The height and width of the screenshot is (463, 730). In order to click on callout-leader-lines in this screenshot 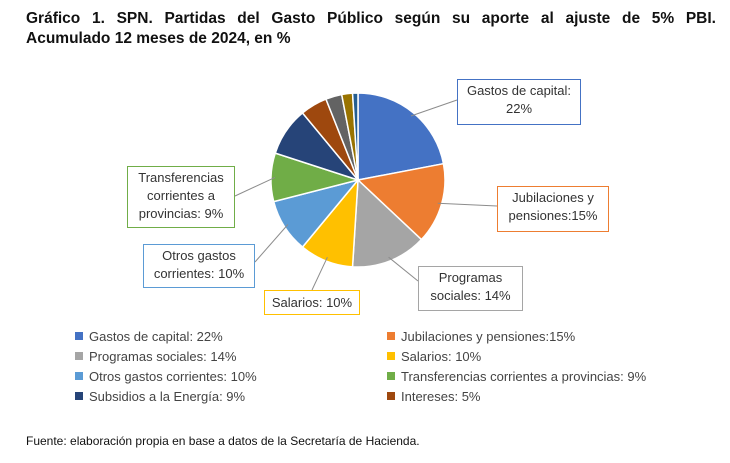, I will do `click(366, 195)`.